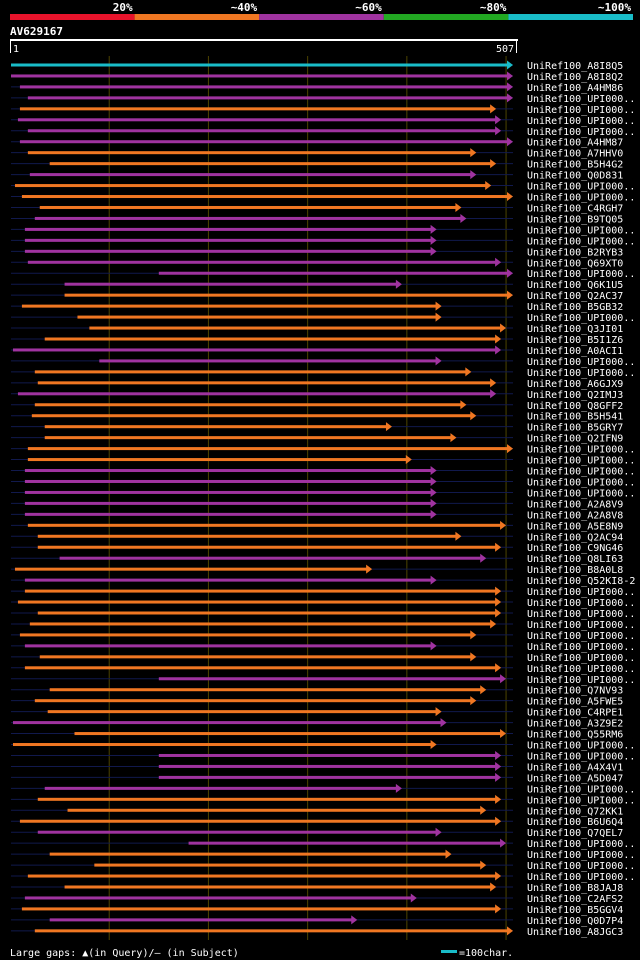  Describe the element at coordinates (575, 570) in the screenshot. I see `hit-label: UniRef100_B8A0L8` at that location.